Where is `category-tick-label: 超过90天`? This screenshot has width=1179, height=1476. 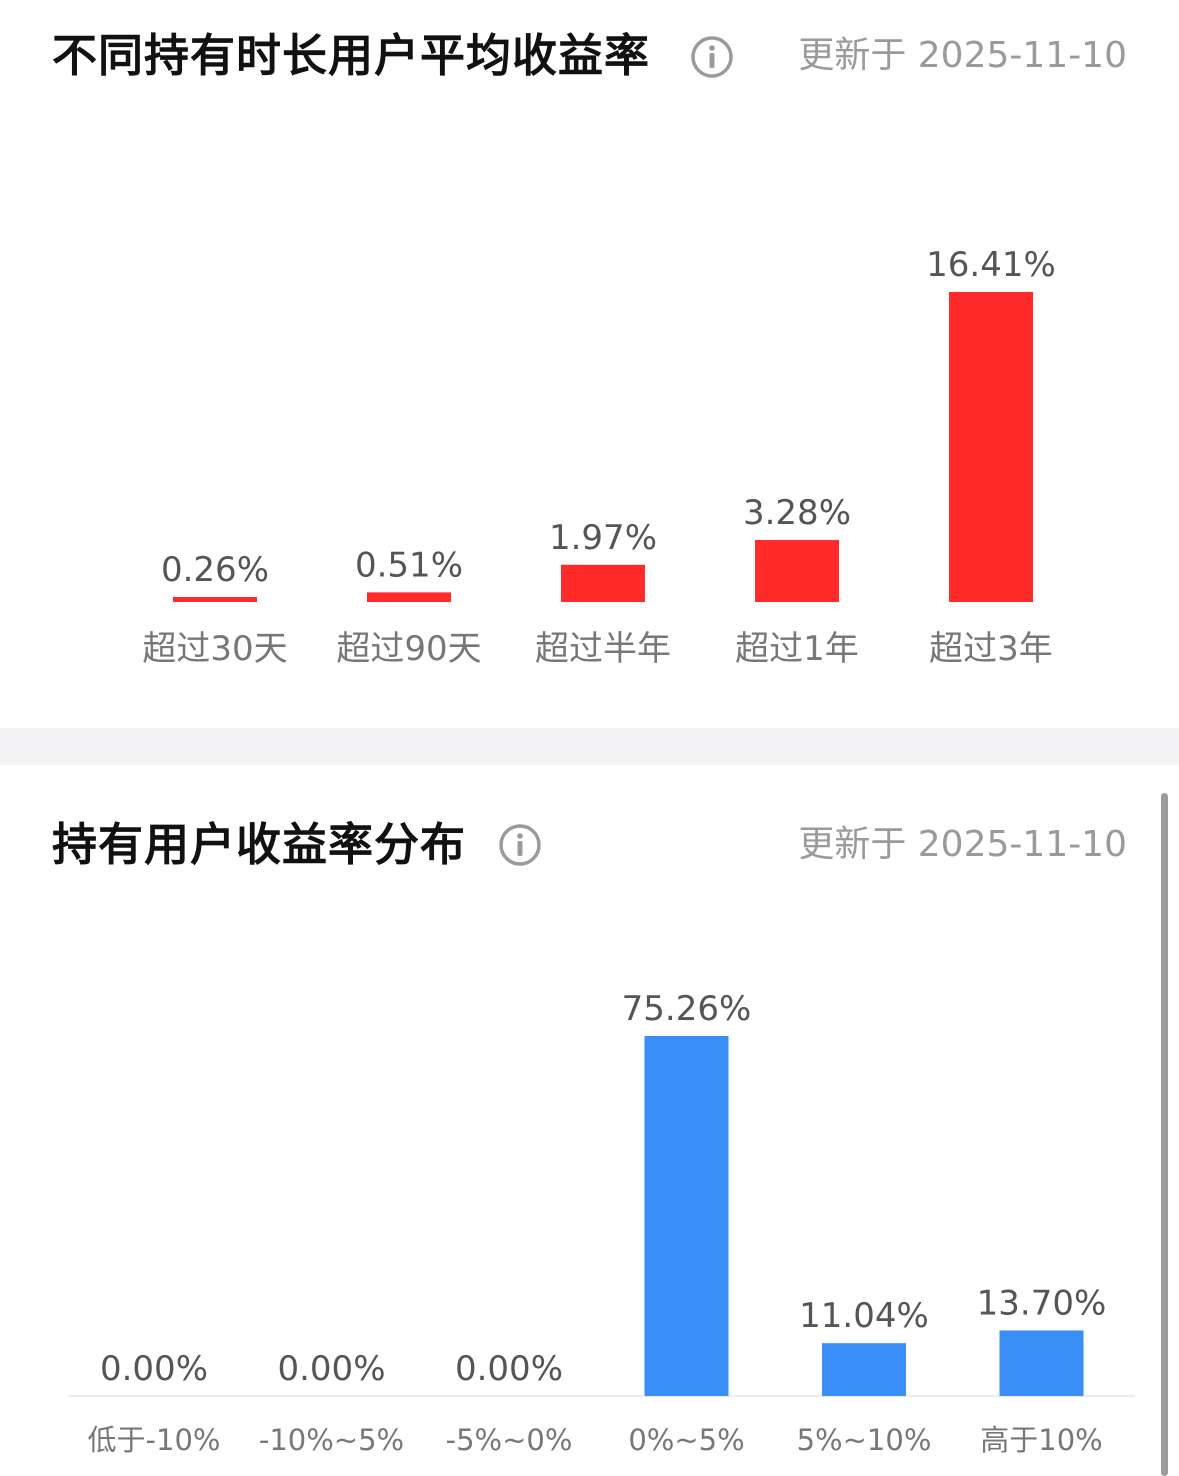 category-tick-label: 超过90天 is located at coordinates (408, 649).